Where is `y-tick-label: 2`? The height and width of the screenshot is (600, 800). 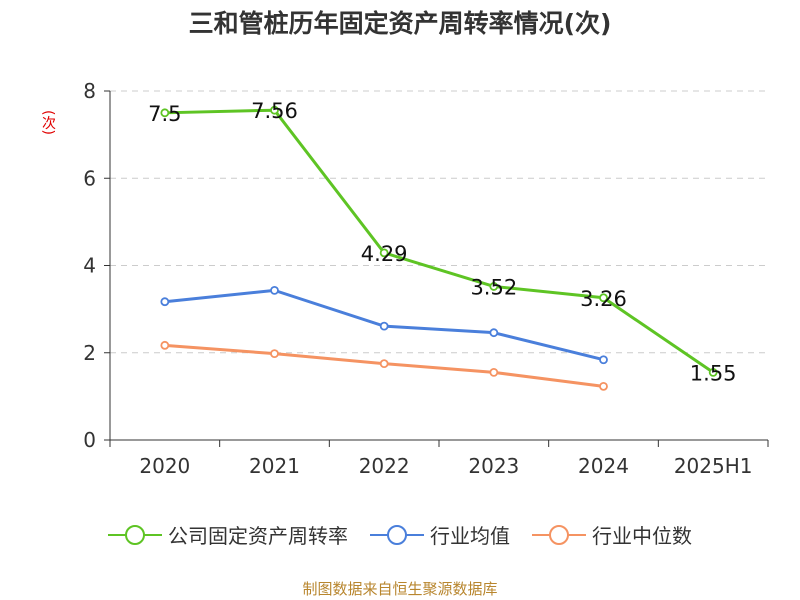
y-tick-label: 2 is located at coordinates (89, 353).